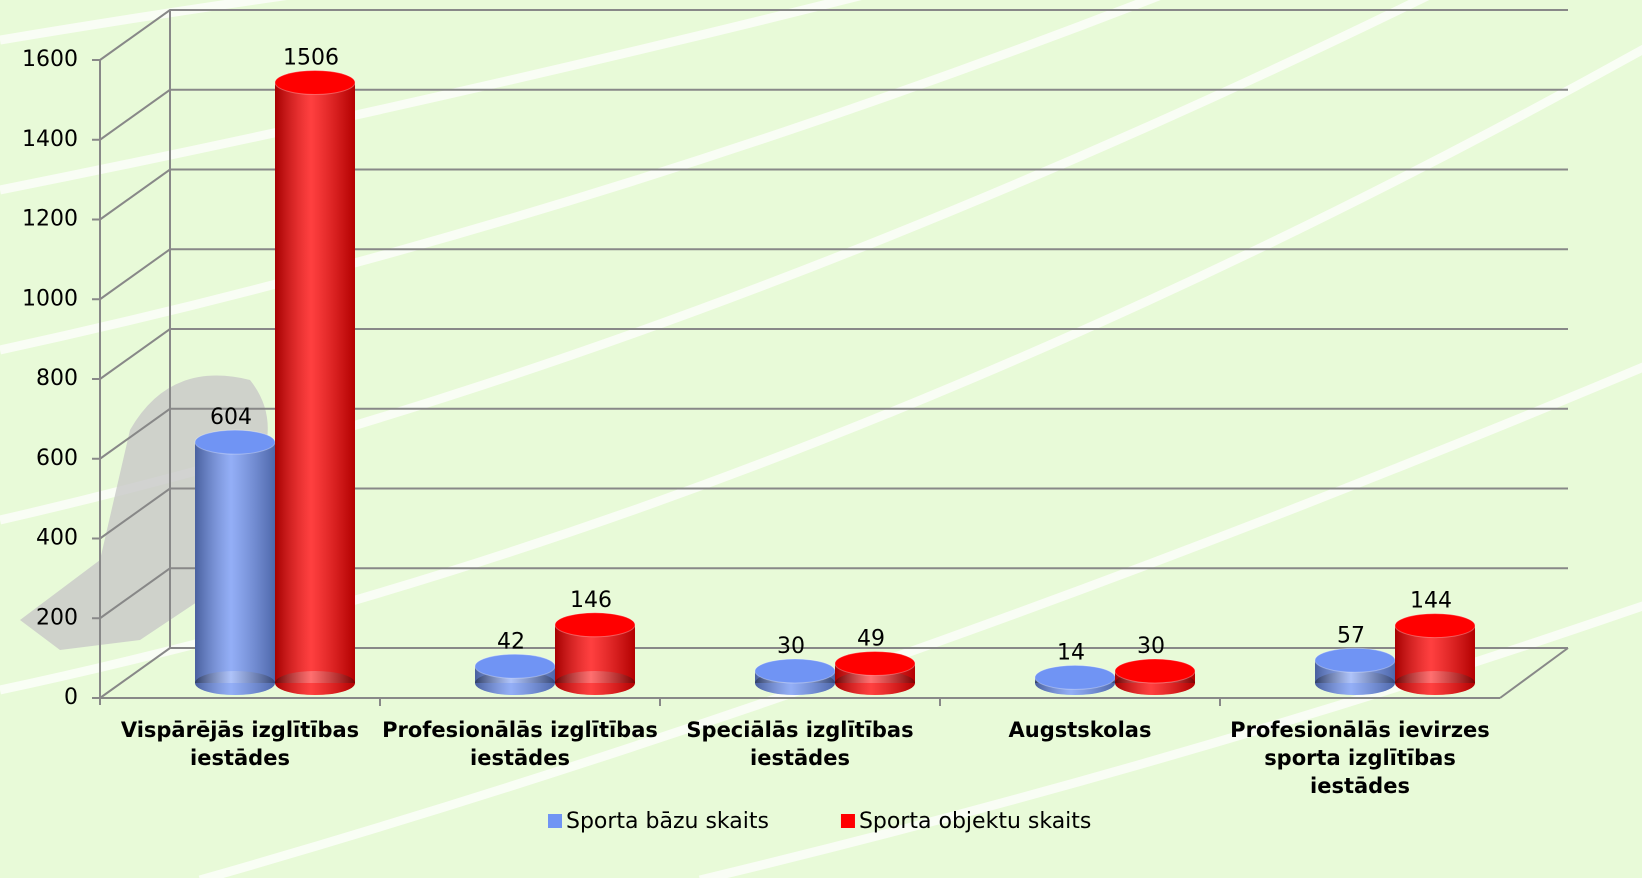 This screenshot has height=878, width=1642. What do you see at coordinates (311, 57) in the screenshot?
I see `data-label: 1506` at bounding box center [311, 57].